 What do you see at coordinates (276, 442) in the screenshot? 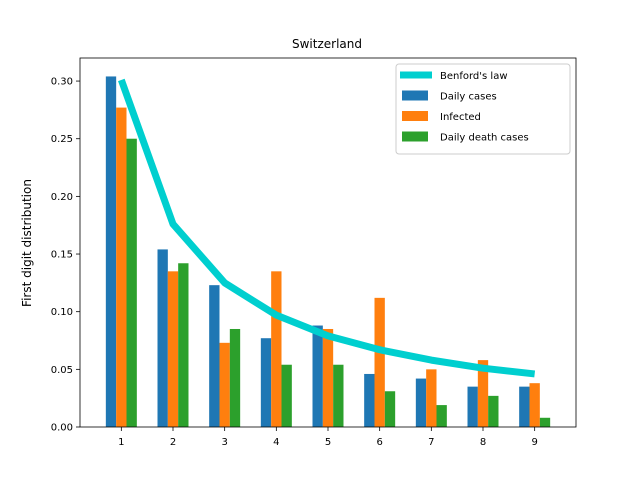
I see `x-tick-label: 4` at bounding box center [276, 442].